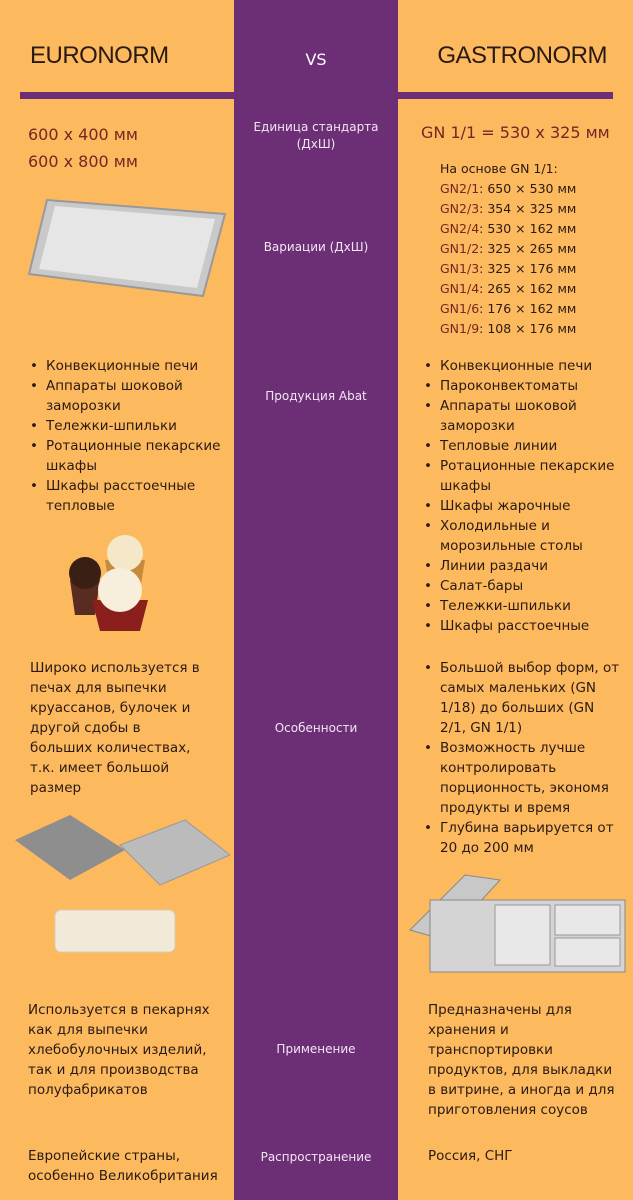 This screenshot has height=1200, width=633. I want to click on baking-trays-image, so click(123, 884).